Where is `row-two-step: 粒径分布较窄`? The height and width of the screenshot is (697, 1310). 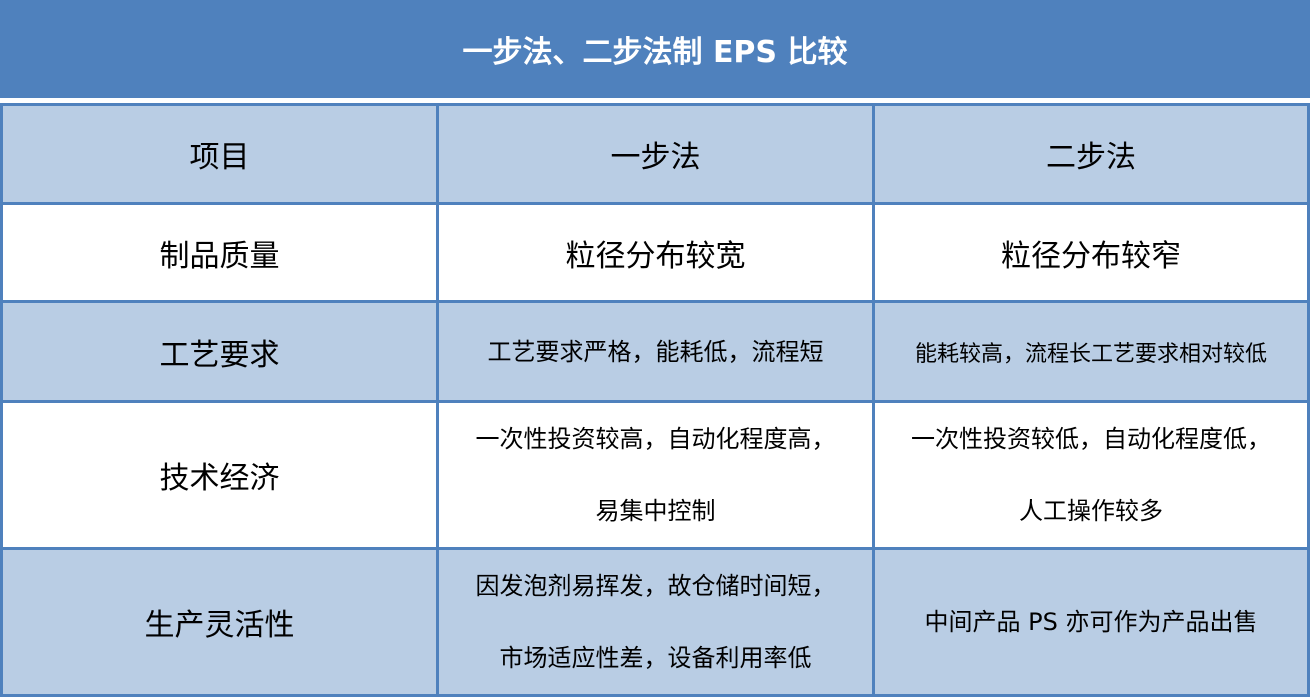
row-two-step: 粒径分布较窄 is located at coordinates (1091, 252).